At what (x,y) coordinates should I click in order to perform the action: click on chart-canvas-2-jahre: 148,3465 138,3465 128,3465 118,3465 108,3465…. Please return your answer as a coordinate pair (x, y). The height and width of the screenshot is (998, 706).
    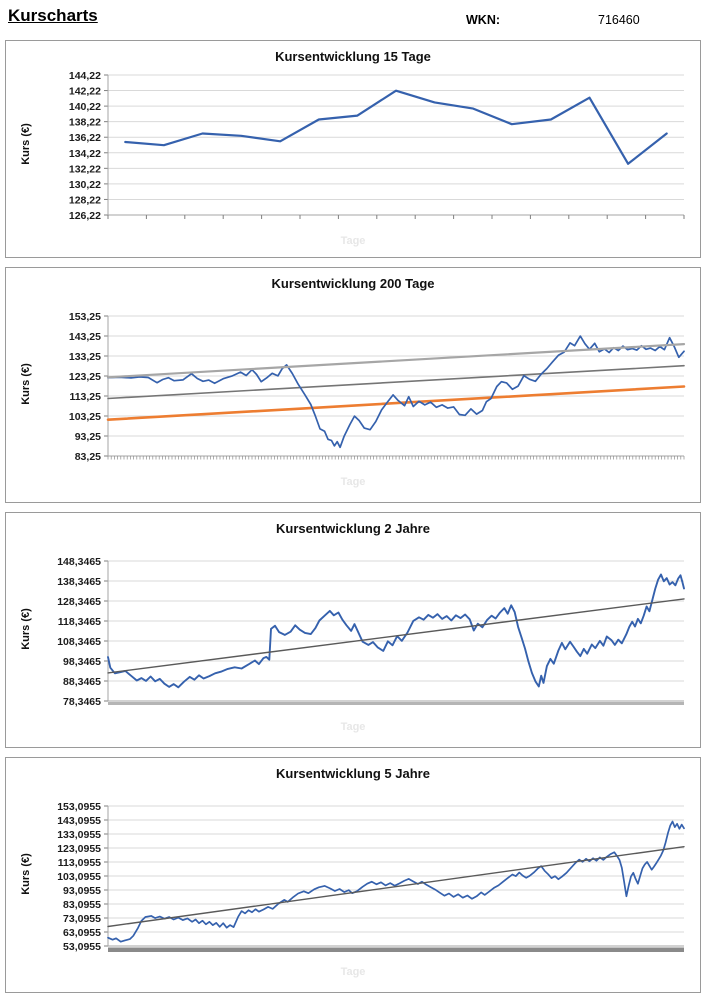
    Looking at the image, I should click on (371, 632).